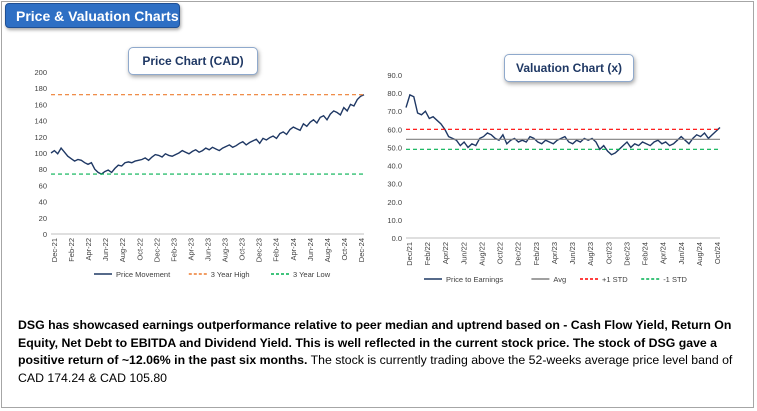 The width and height of the screenshot is (757, 411). I want to click on y-tick-label: 20, so click(43, 218).